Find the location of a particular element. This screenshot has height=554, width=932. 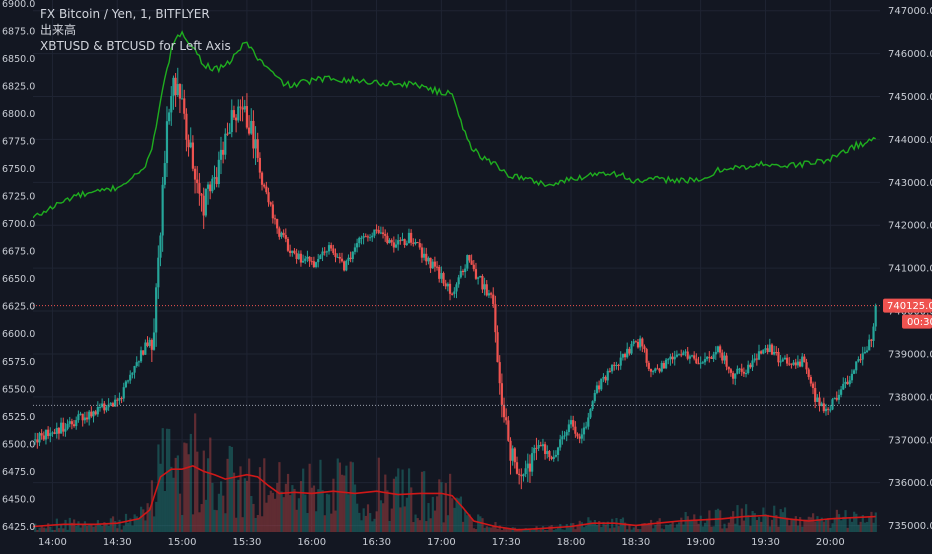

price-tags: 740125.00 00:30 is located at coordinates (907, 313).